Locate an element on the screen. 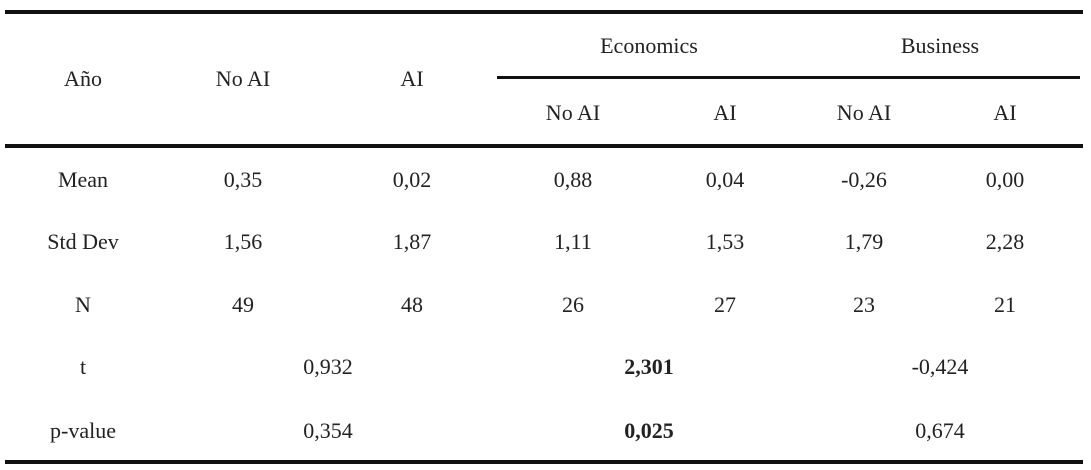 This screenshot has height=470, width=1091. top-rule is located at coordinates (544, 12).